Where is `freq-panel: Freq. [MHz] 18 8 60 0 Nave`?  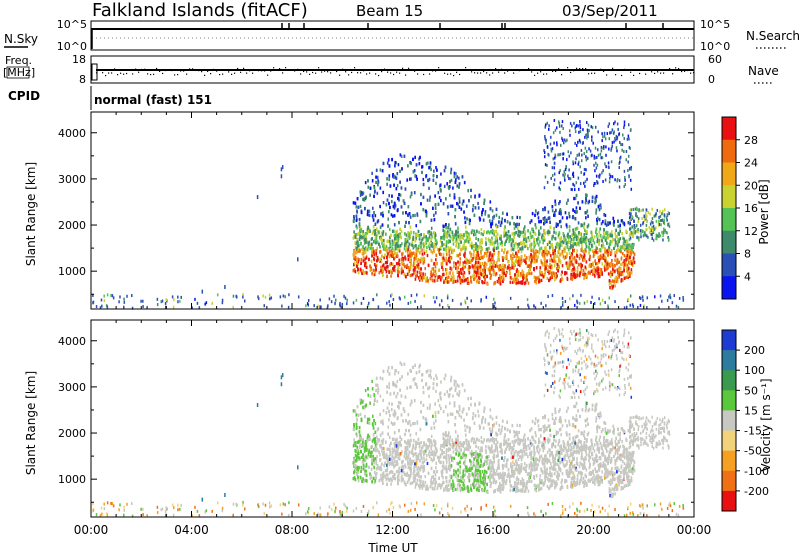
freq-panel: Freq. [MHz] 18 8 60 0 Nave is located at coordinates (391, 69).